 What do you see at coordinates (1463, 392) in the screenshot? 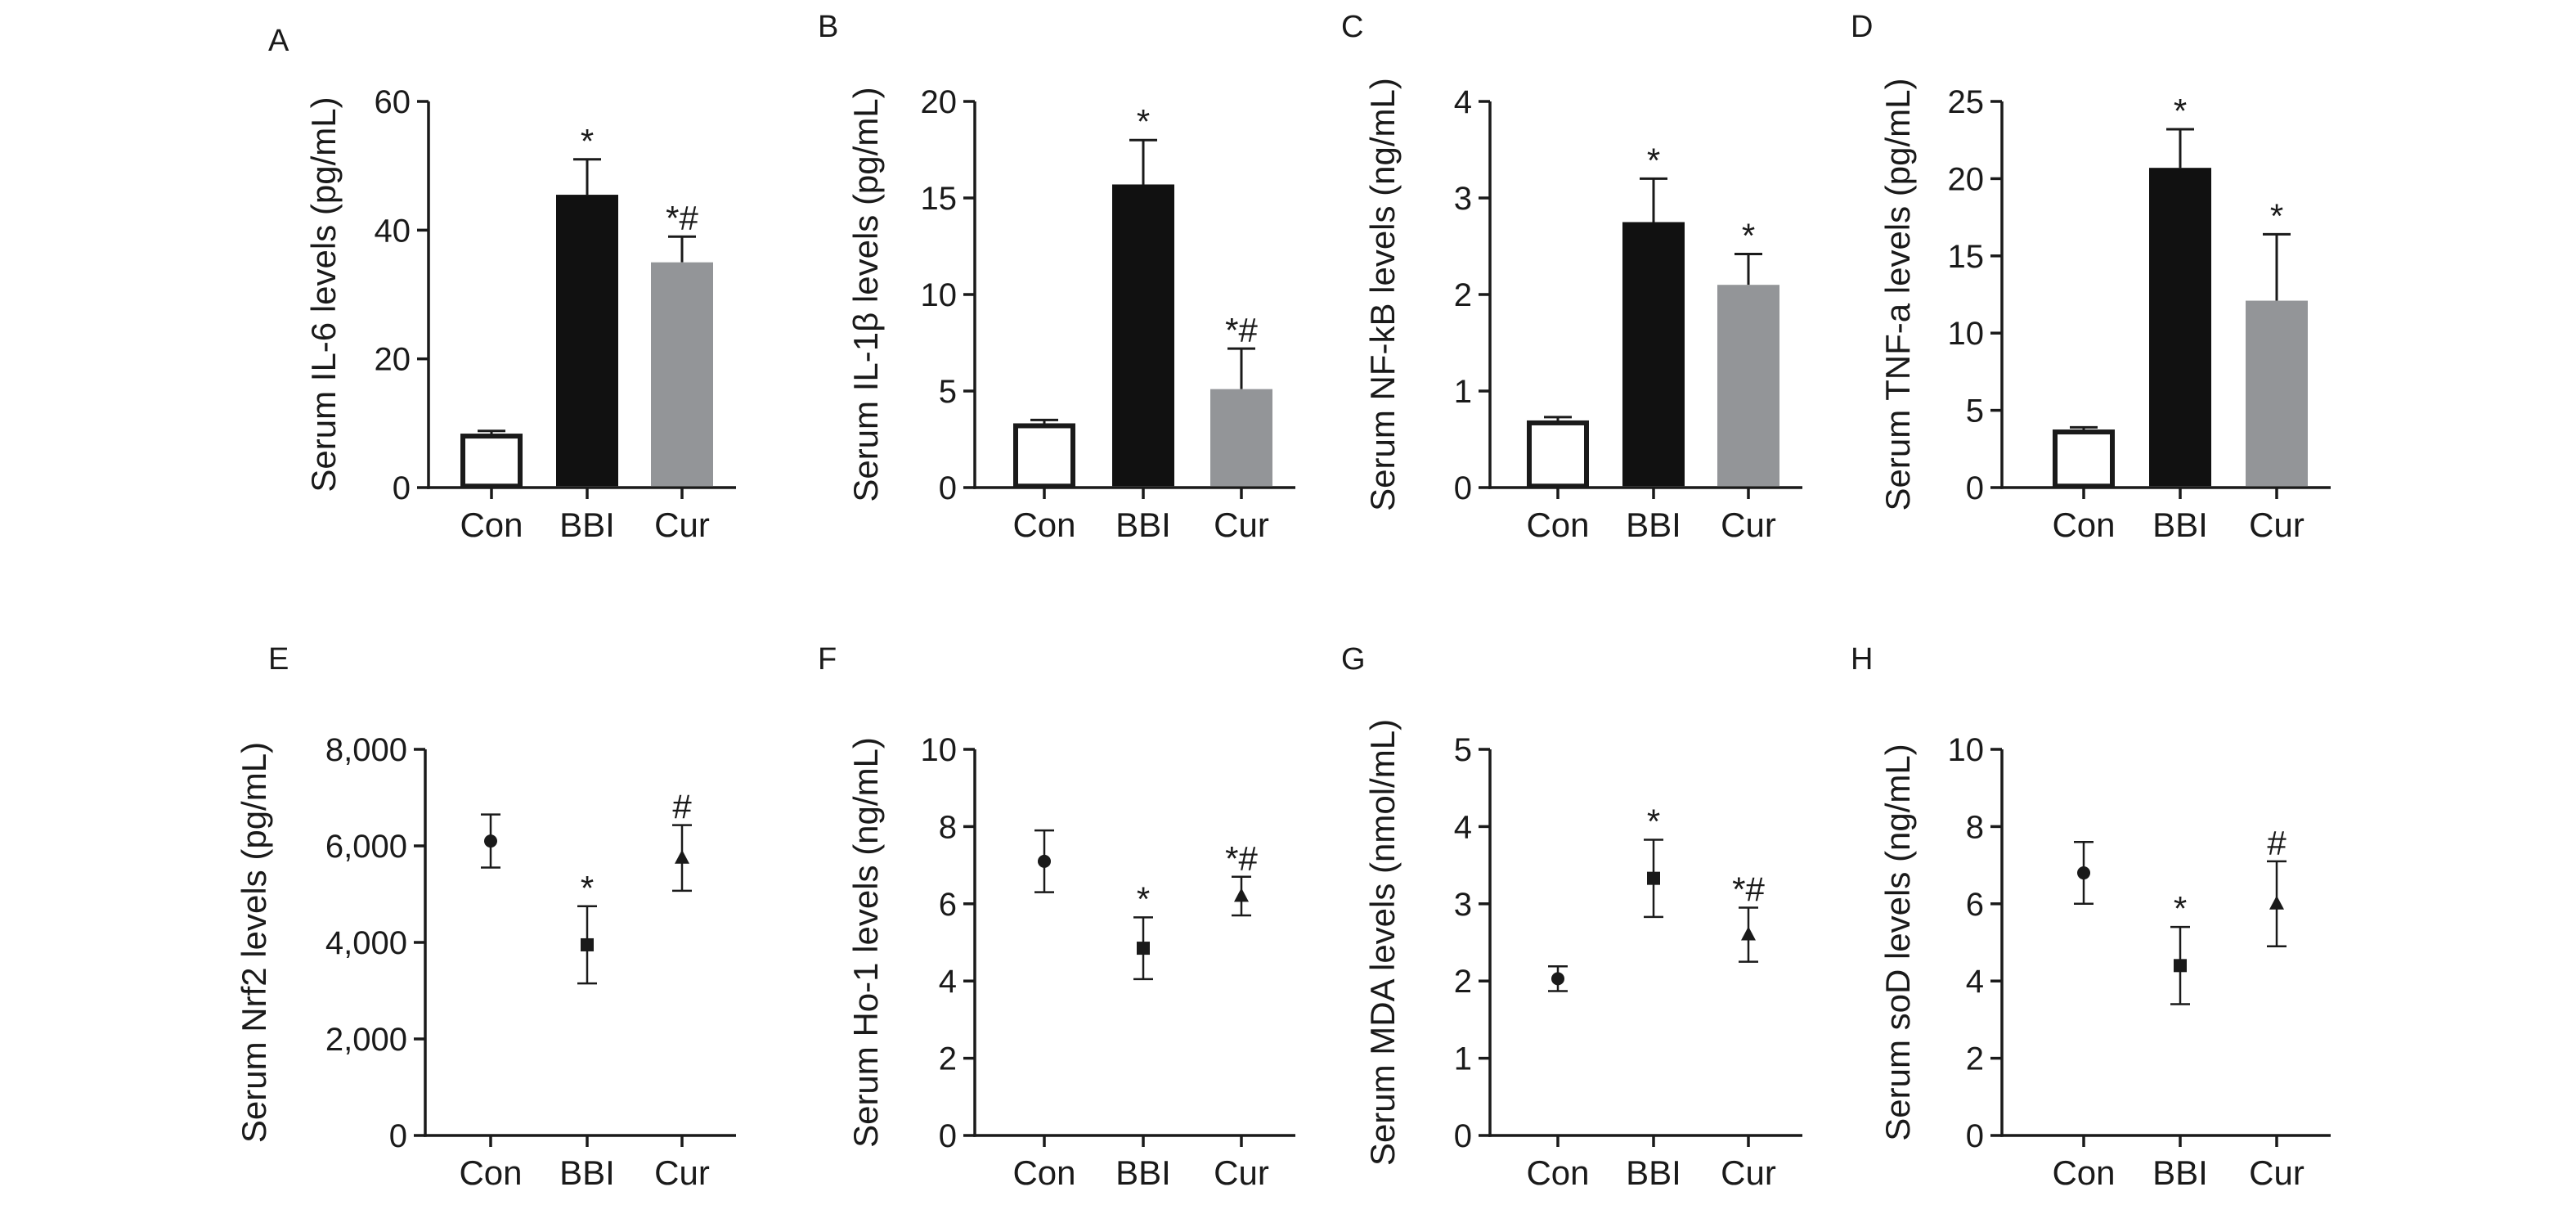
I see `y-tick-label-c: 1` at bounding box center [1463, 392].